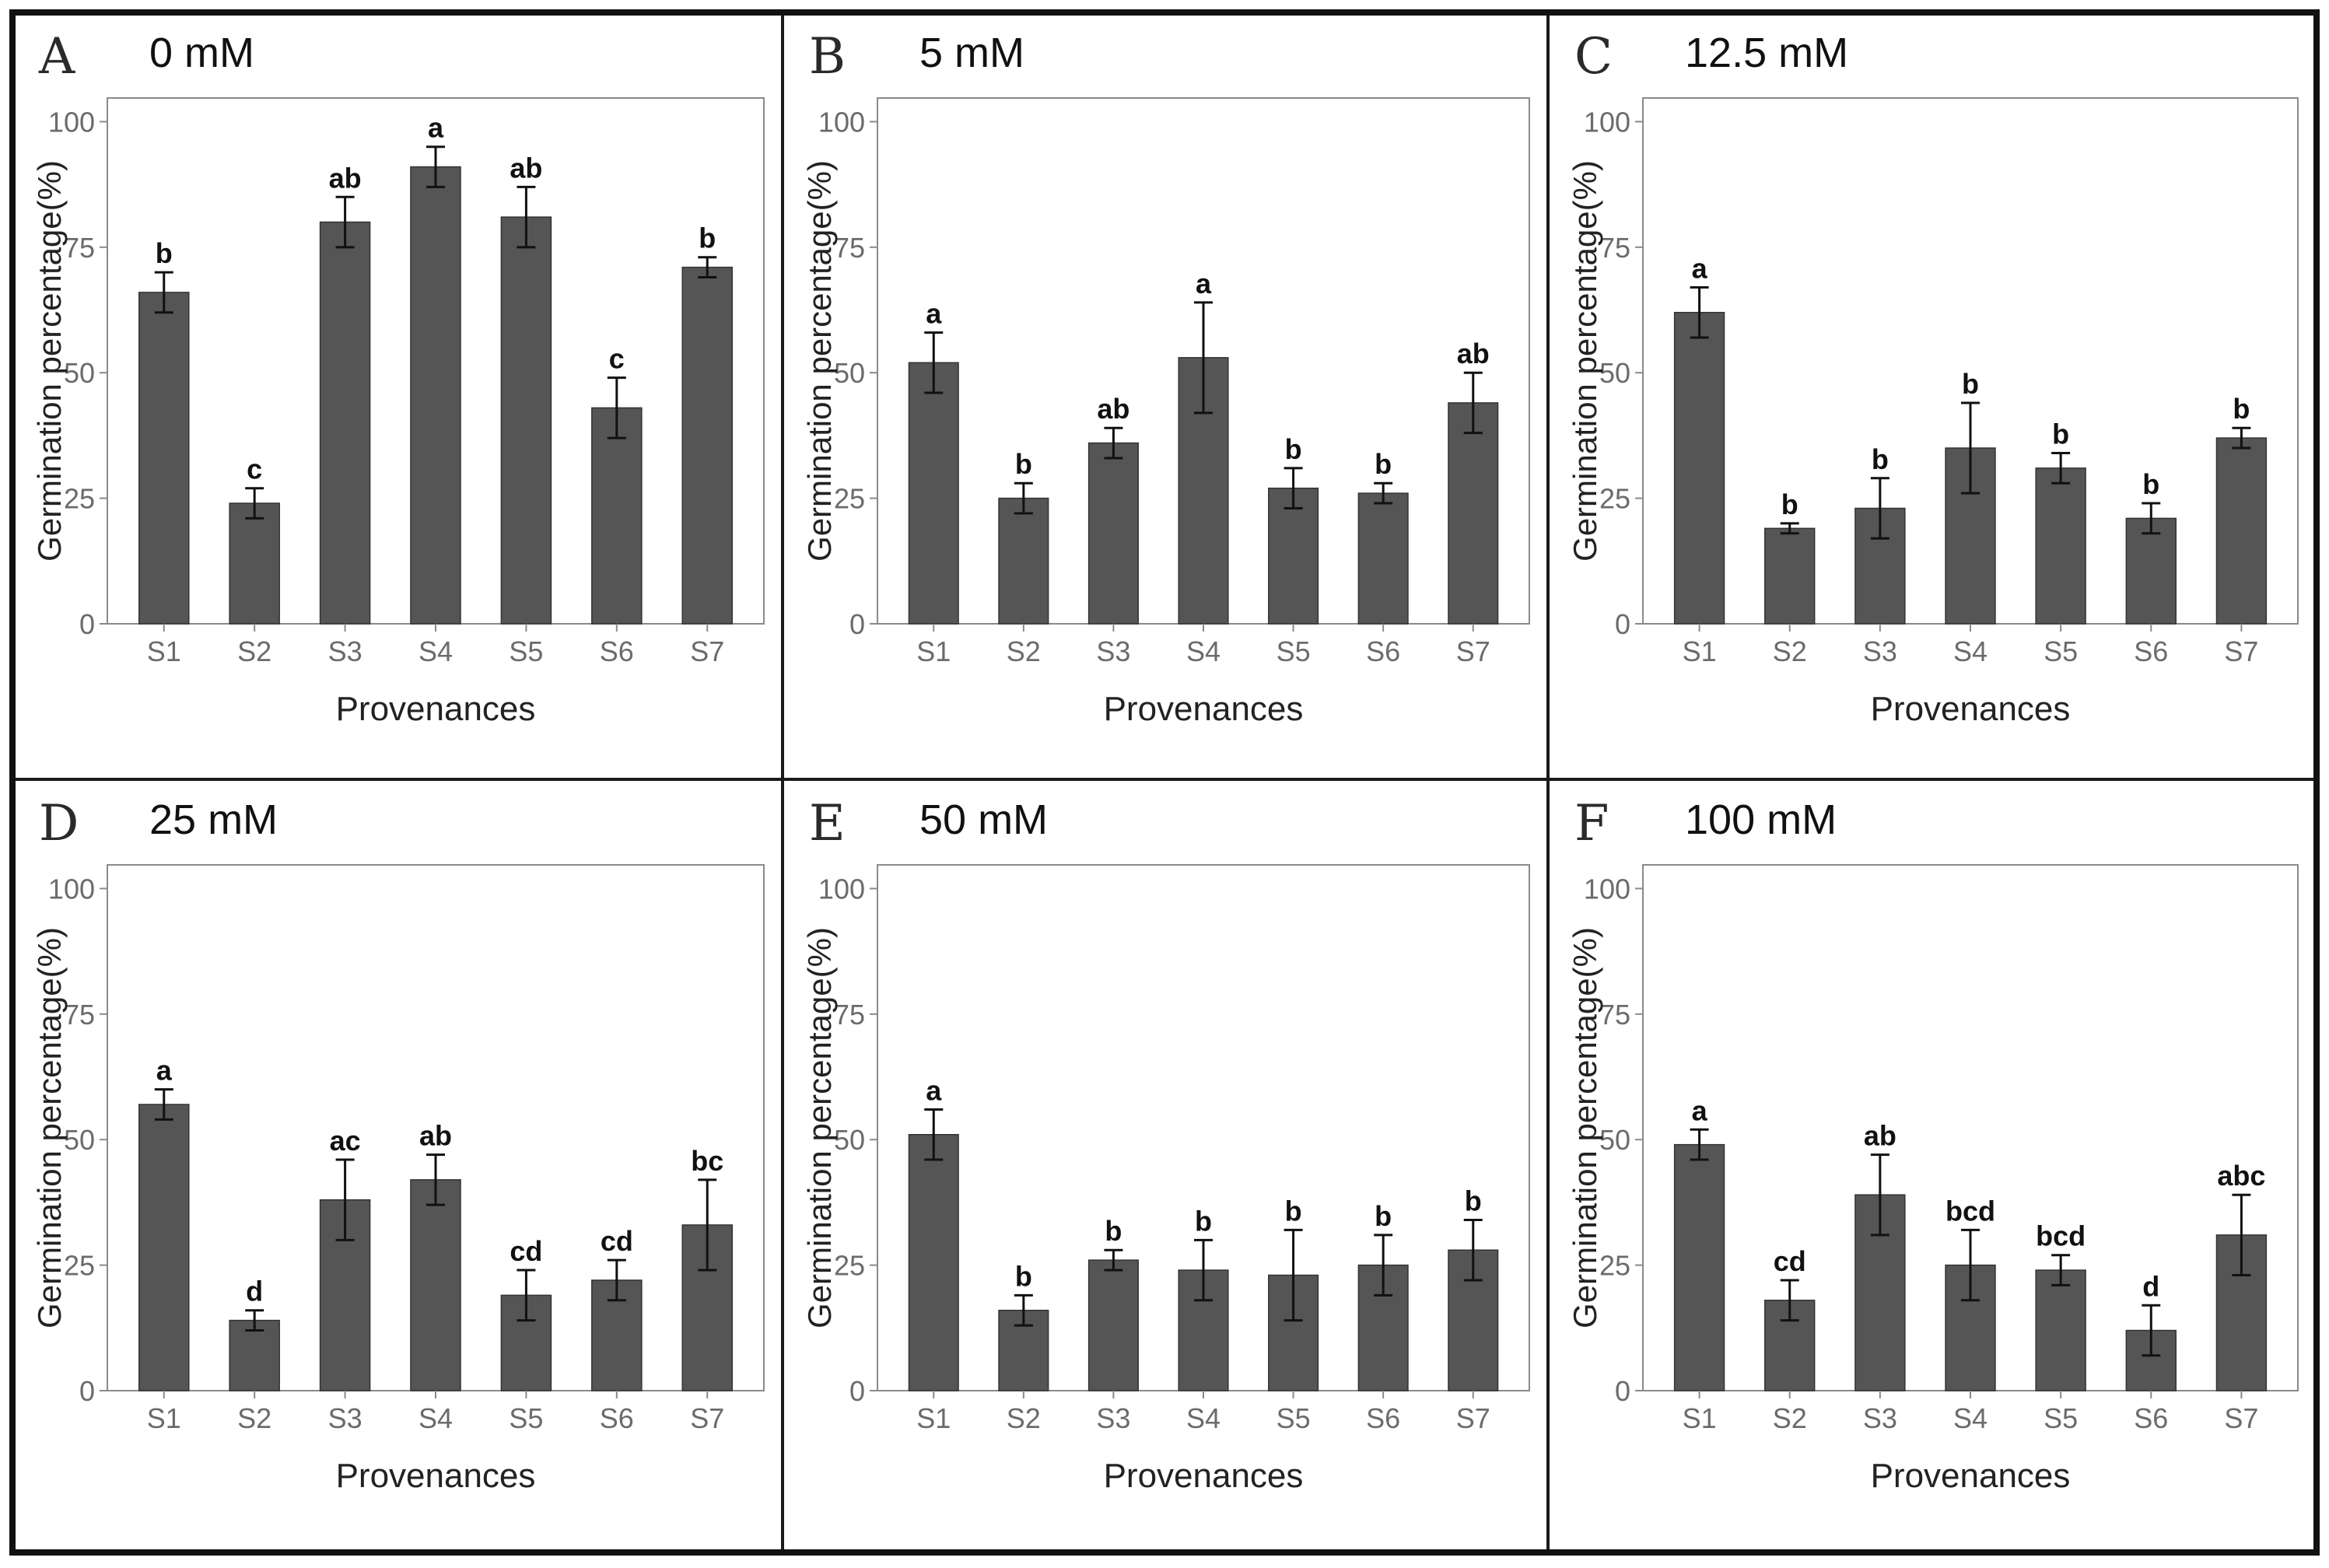  Describe the element at coordinates (827, 824) in the screenshot. I see `panel-letter: E` at that location.